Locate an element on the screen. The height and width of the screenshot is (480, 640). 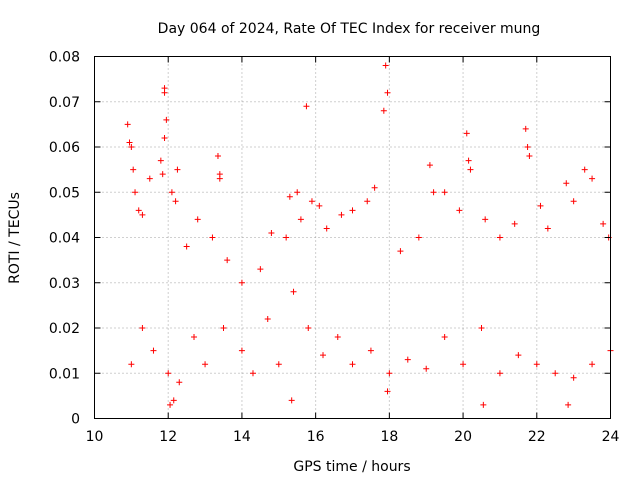
x-tick-label: 20 is located at coordinates (463, 437).